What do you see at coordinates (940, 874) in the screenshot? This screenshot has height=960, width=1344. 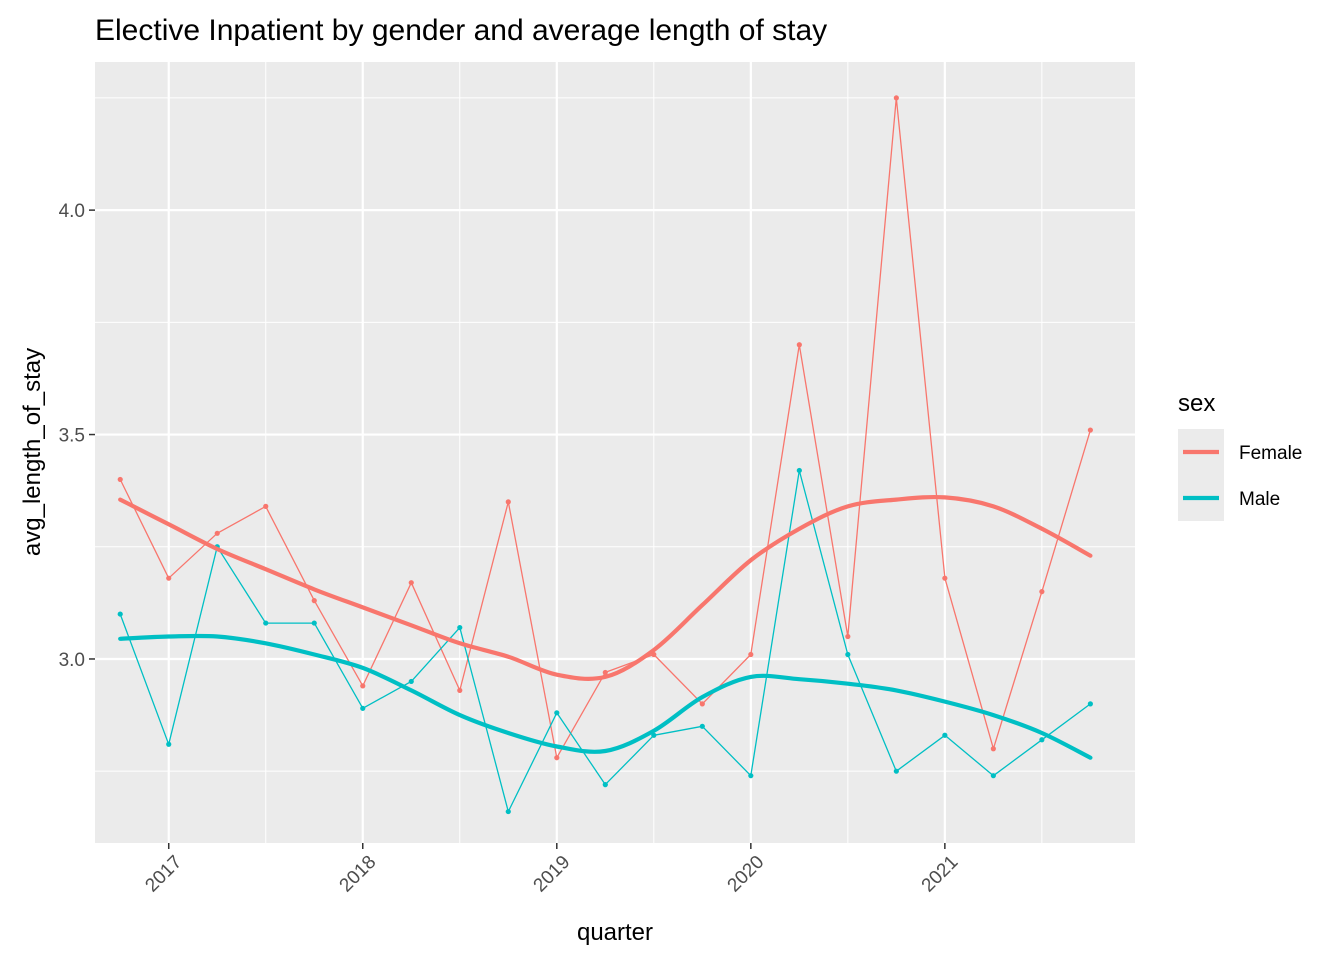 I see `x-tick-label: 2021` at bounding box center [940, 874].